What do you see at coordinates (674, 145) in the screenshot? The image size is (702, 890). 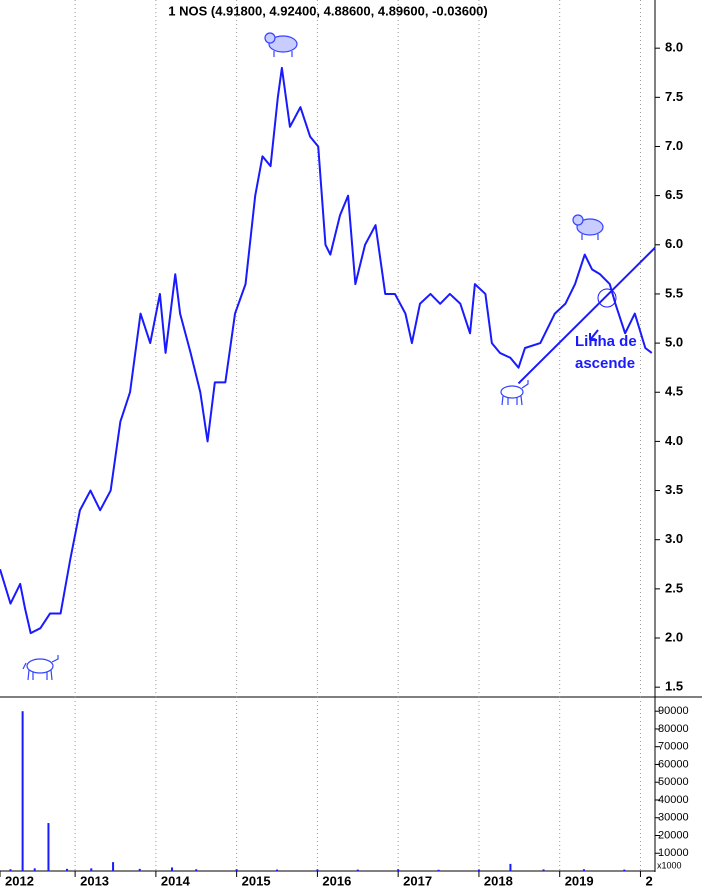 I see `y-tick-label: 7.0` at bounding box center [674, 145].